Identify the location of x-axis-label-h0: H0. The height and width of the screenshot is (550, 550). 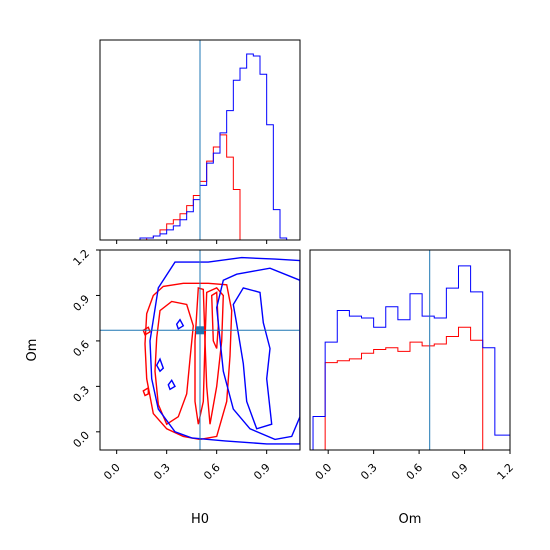
(200, 519).